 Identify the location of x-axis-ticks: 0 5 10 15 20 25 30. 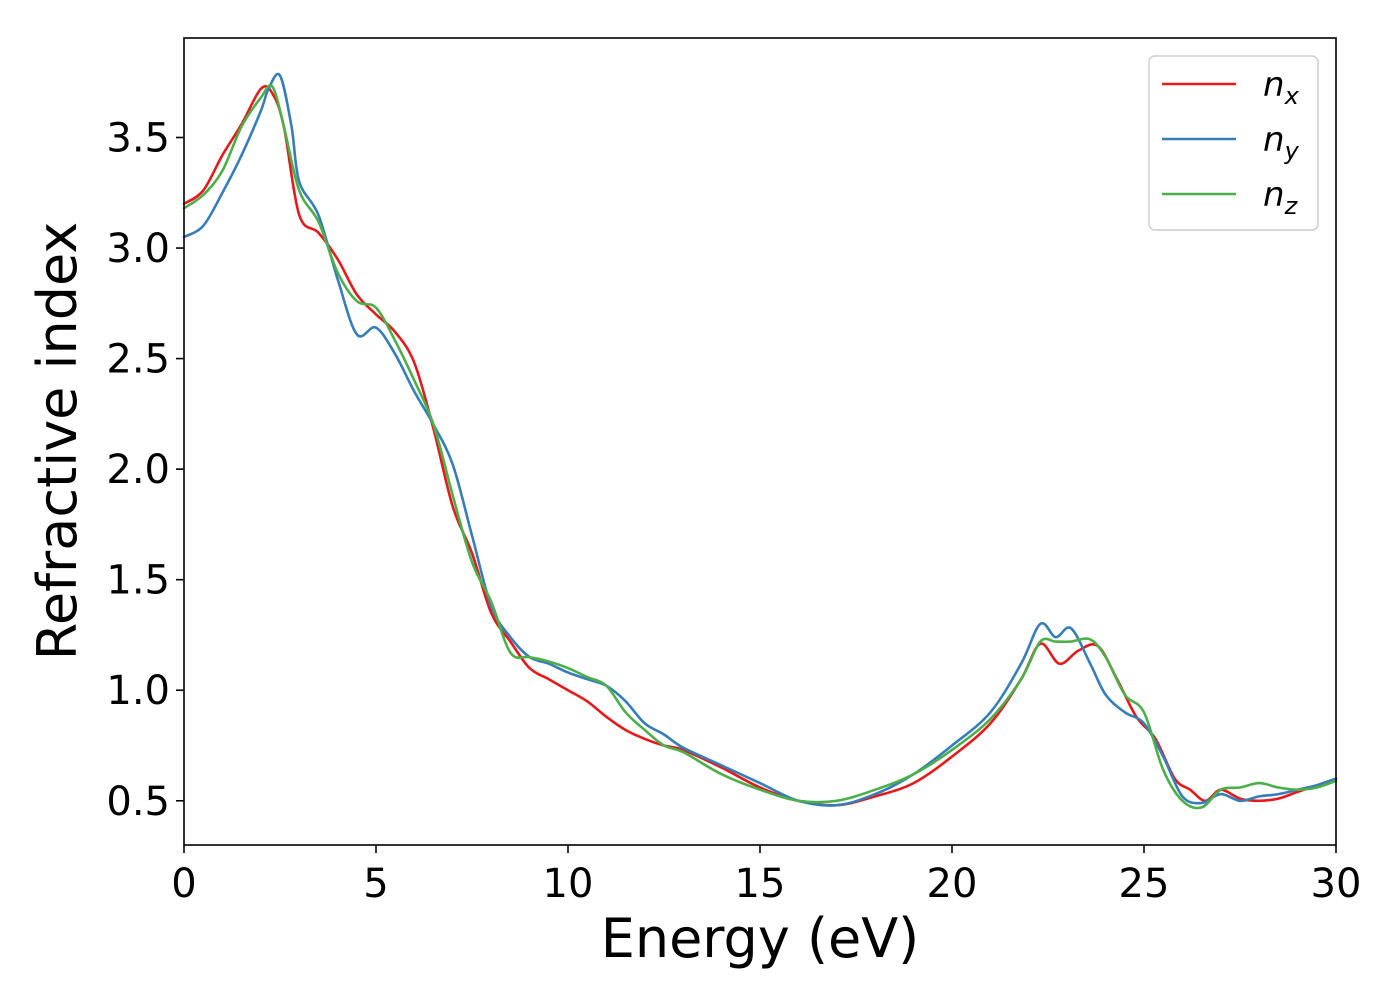
(766, 876).